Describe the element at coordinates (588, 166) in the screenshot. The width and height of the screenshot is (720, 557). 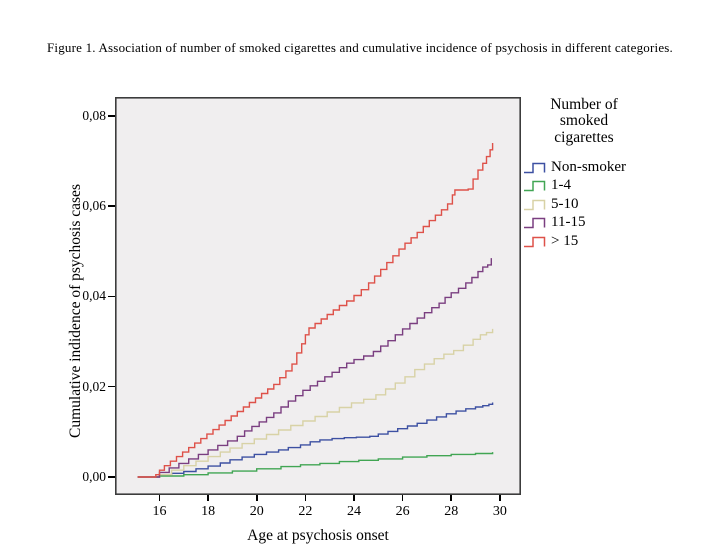
I see `legend-item-label: Non-smoker` at that location.